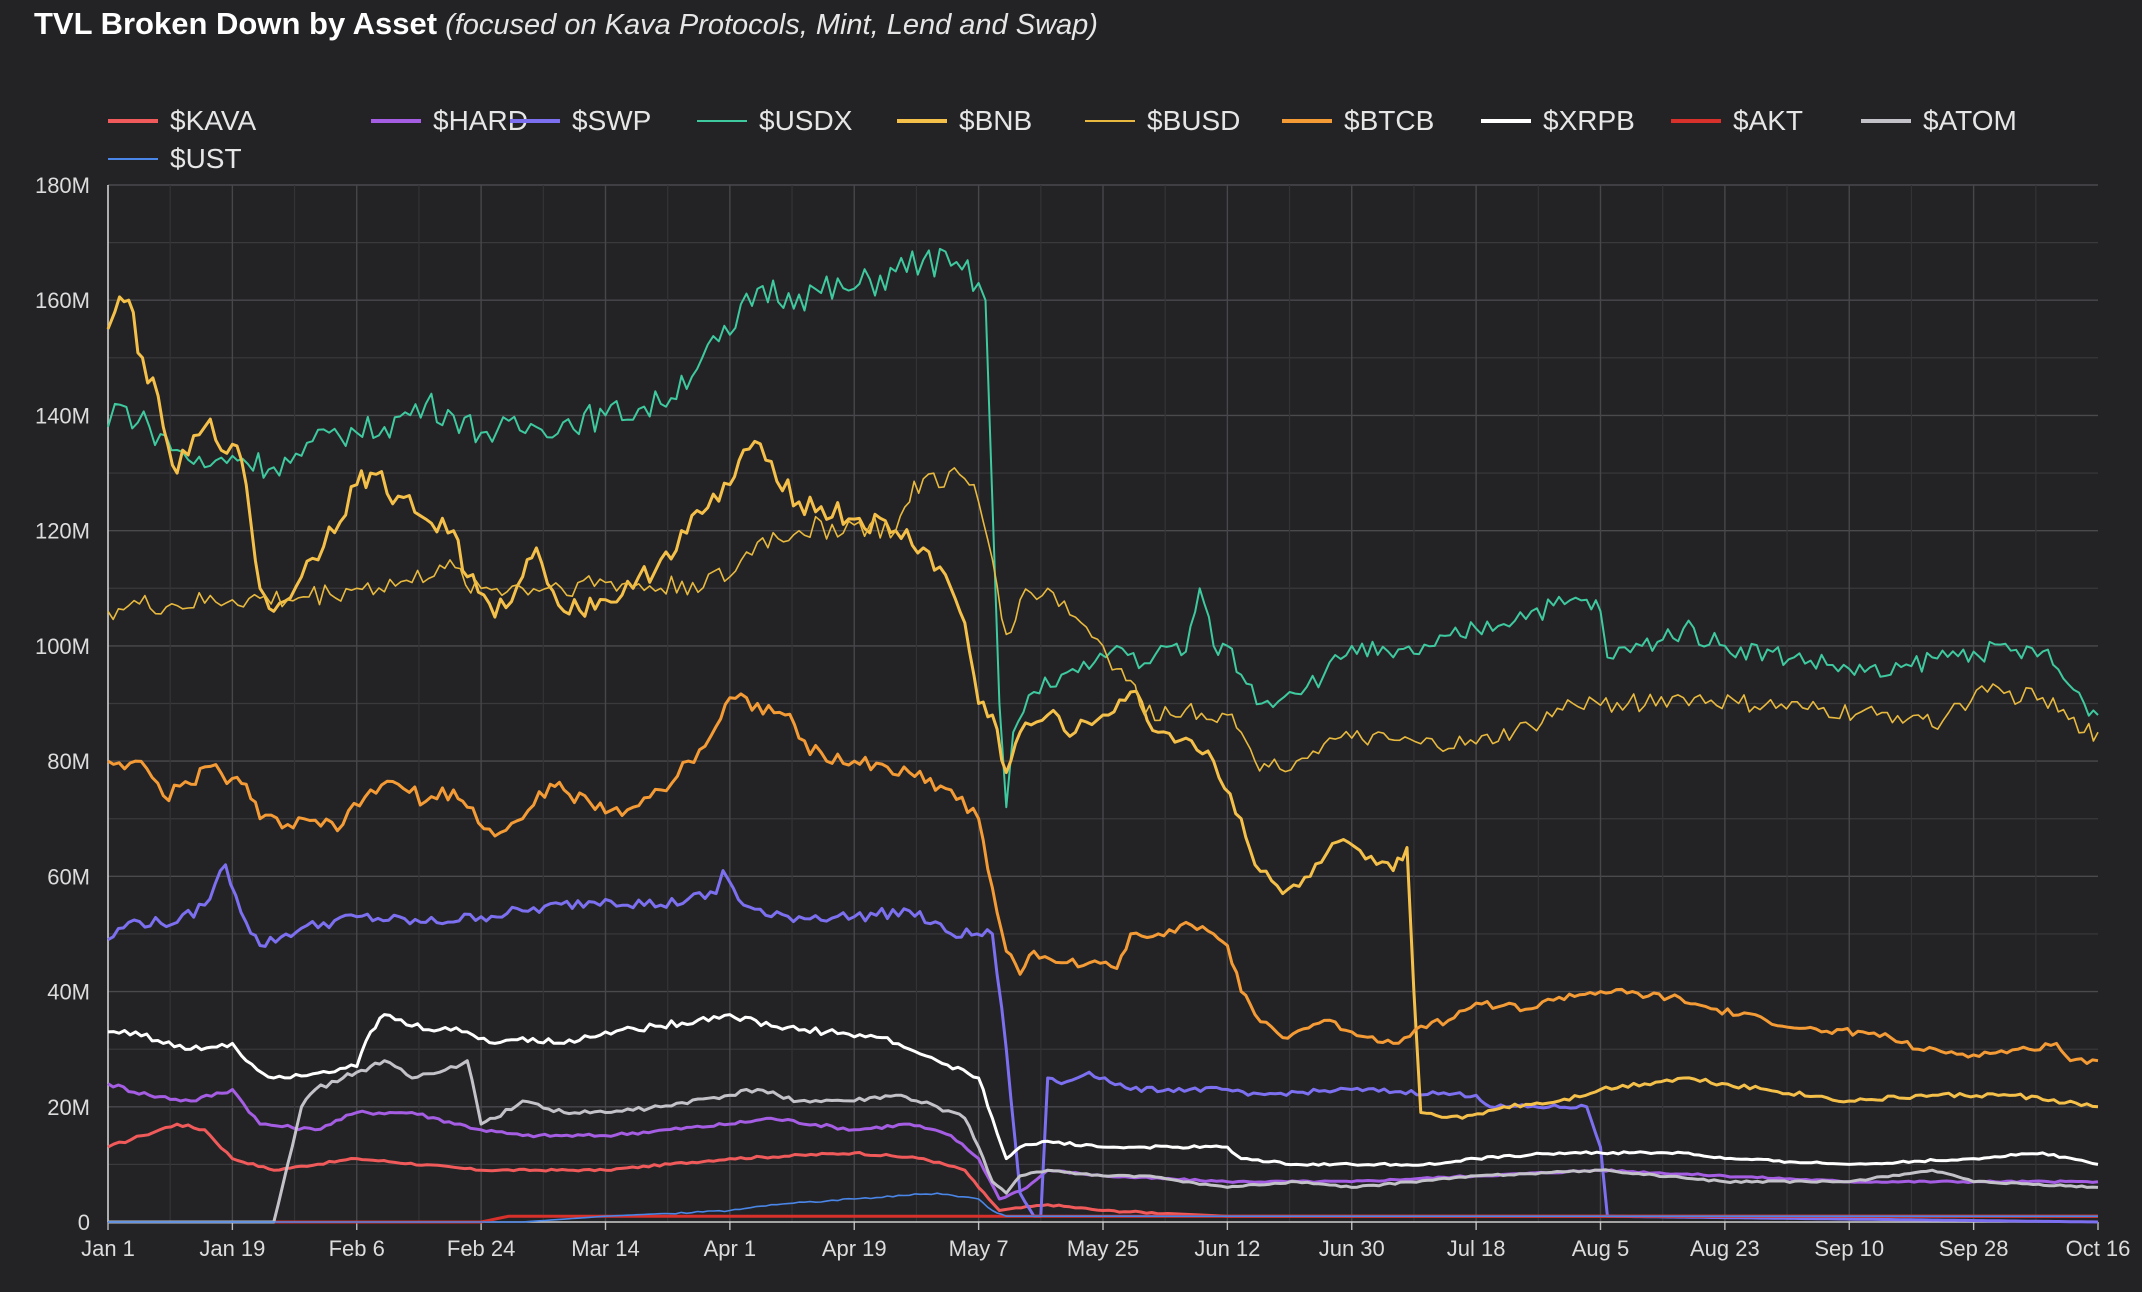 This screenshot has width=2142, height=1292. What do you see at coordinates (612, 120) in the screenshot?
I see `legend-label: $SWP` at bounding box center [612, 120].